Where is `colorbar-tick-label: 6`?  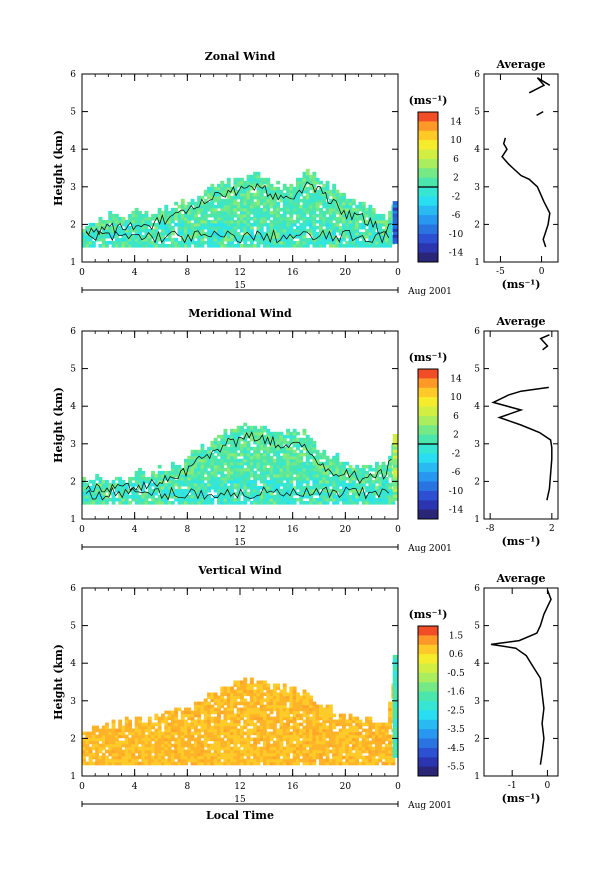
colorbar-tick-label: 6 is located at coordinates (456, 160).